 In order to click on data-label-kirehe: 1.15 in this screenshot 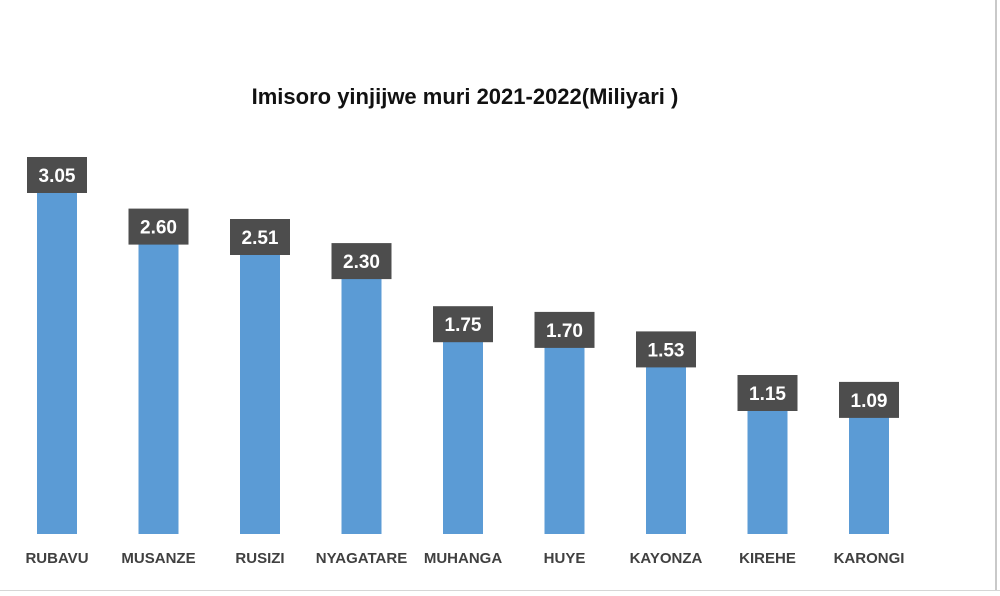, I will do `click(767, 394)`.